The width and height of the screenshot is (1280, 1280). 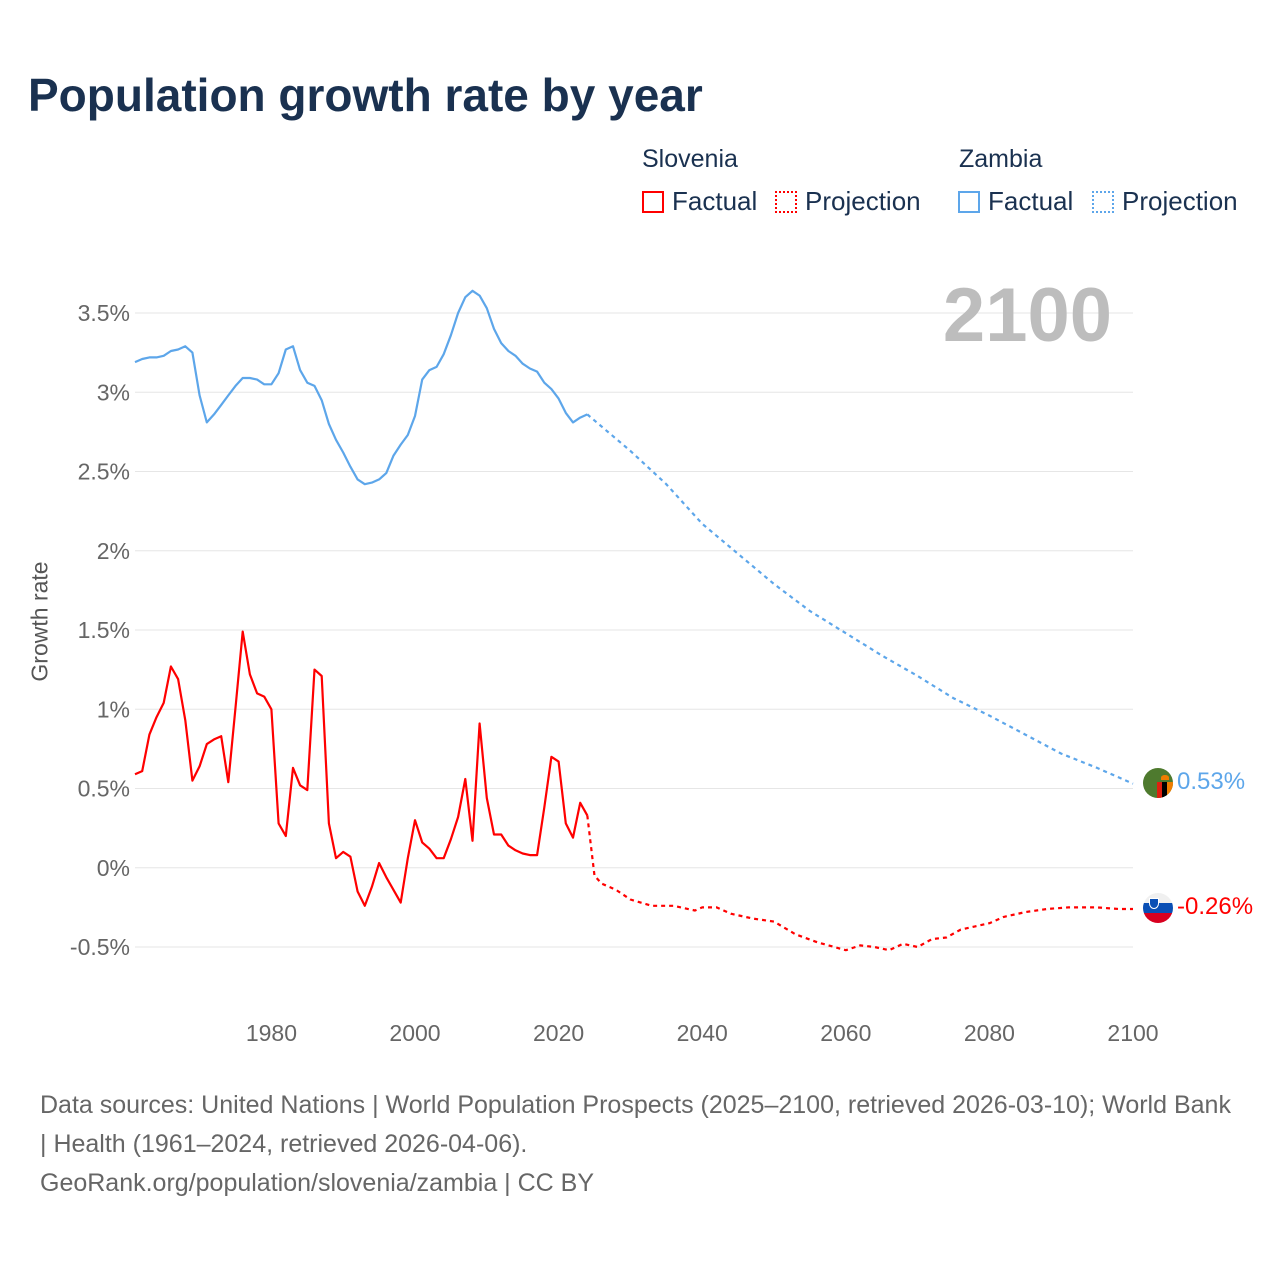 I want to click on series-line-slovenia-factual, so click(x=361, y=768).